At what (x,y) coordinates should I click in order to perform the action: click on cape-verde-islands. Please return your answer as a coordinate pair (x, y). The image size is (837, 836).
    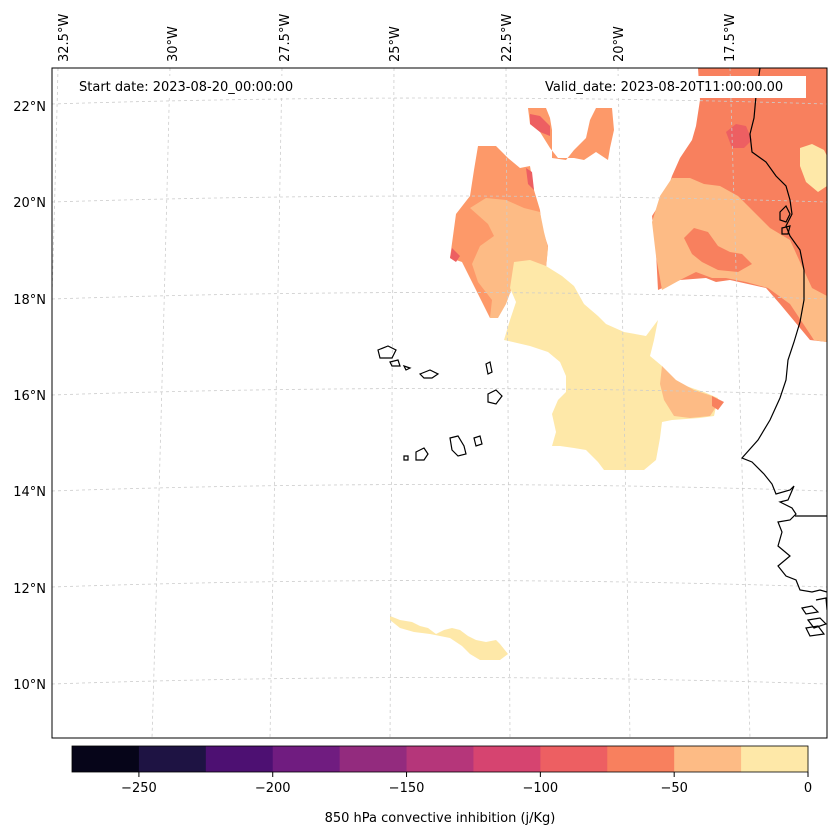
    Looking at the image, I should click on (440, 403).